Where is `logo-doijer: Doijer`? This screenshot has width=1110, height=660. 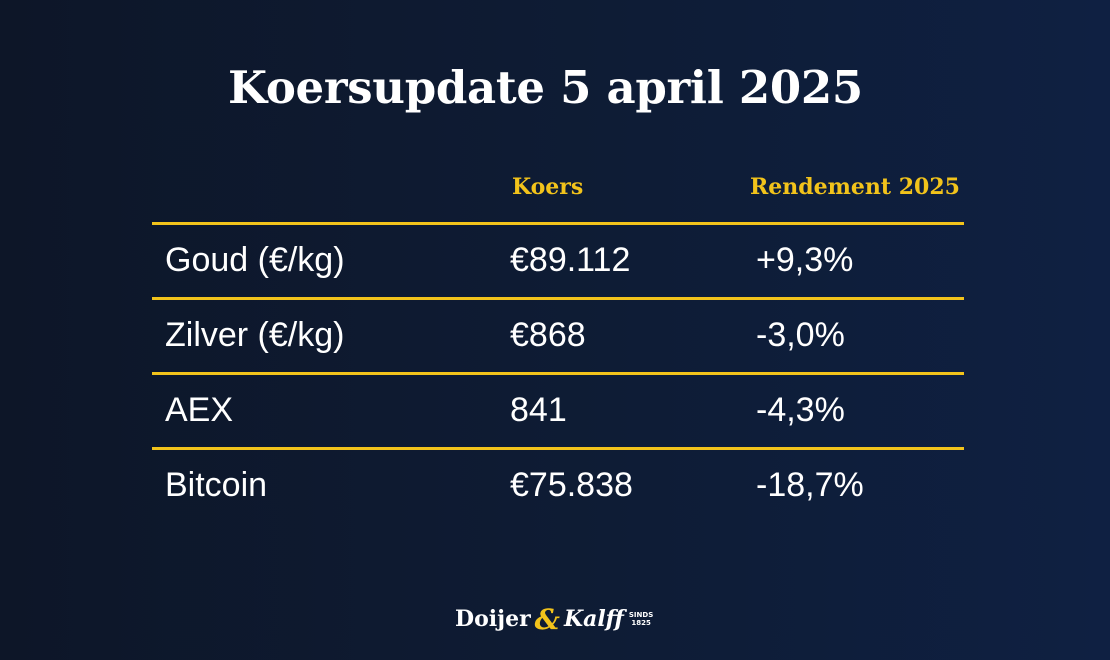
logo-doijer: Doijer is located at coordinates (493, 619).